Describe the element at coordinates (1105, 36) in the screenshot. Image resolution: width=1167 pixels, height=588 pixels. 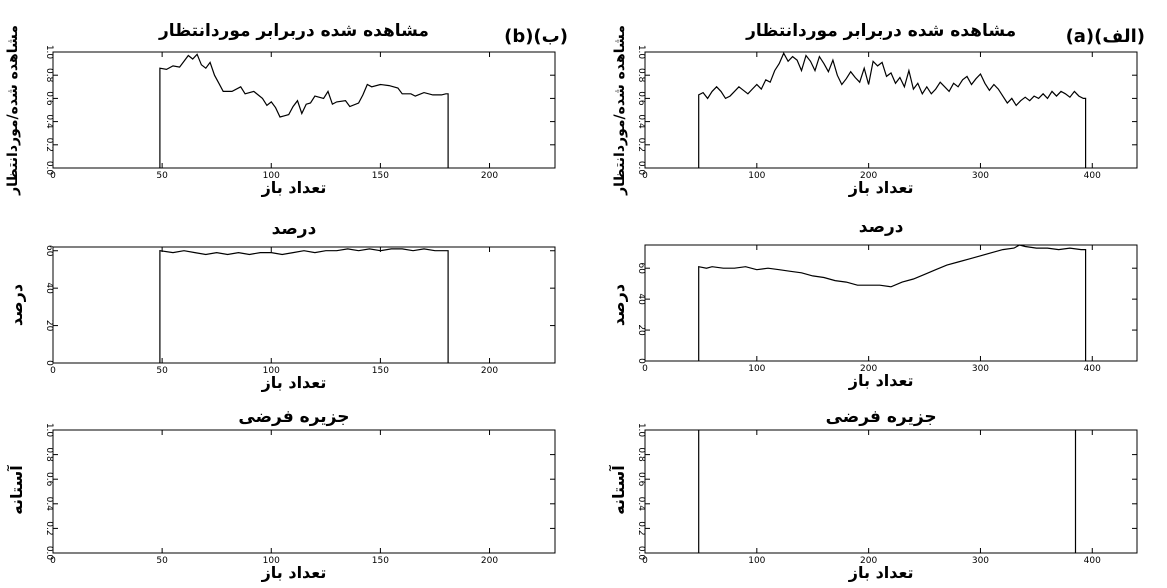
I see `panel-label: (a)(الف)` at that location.